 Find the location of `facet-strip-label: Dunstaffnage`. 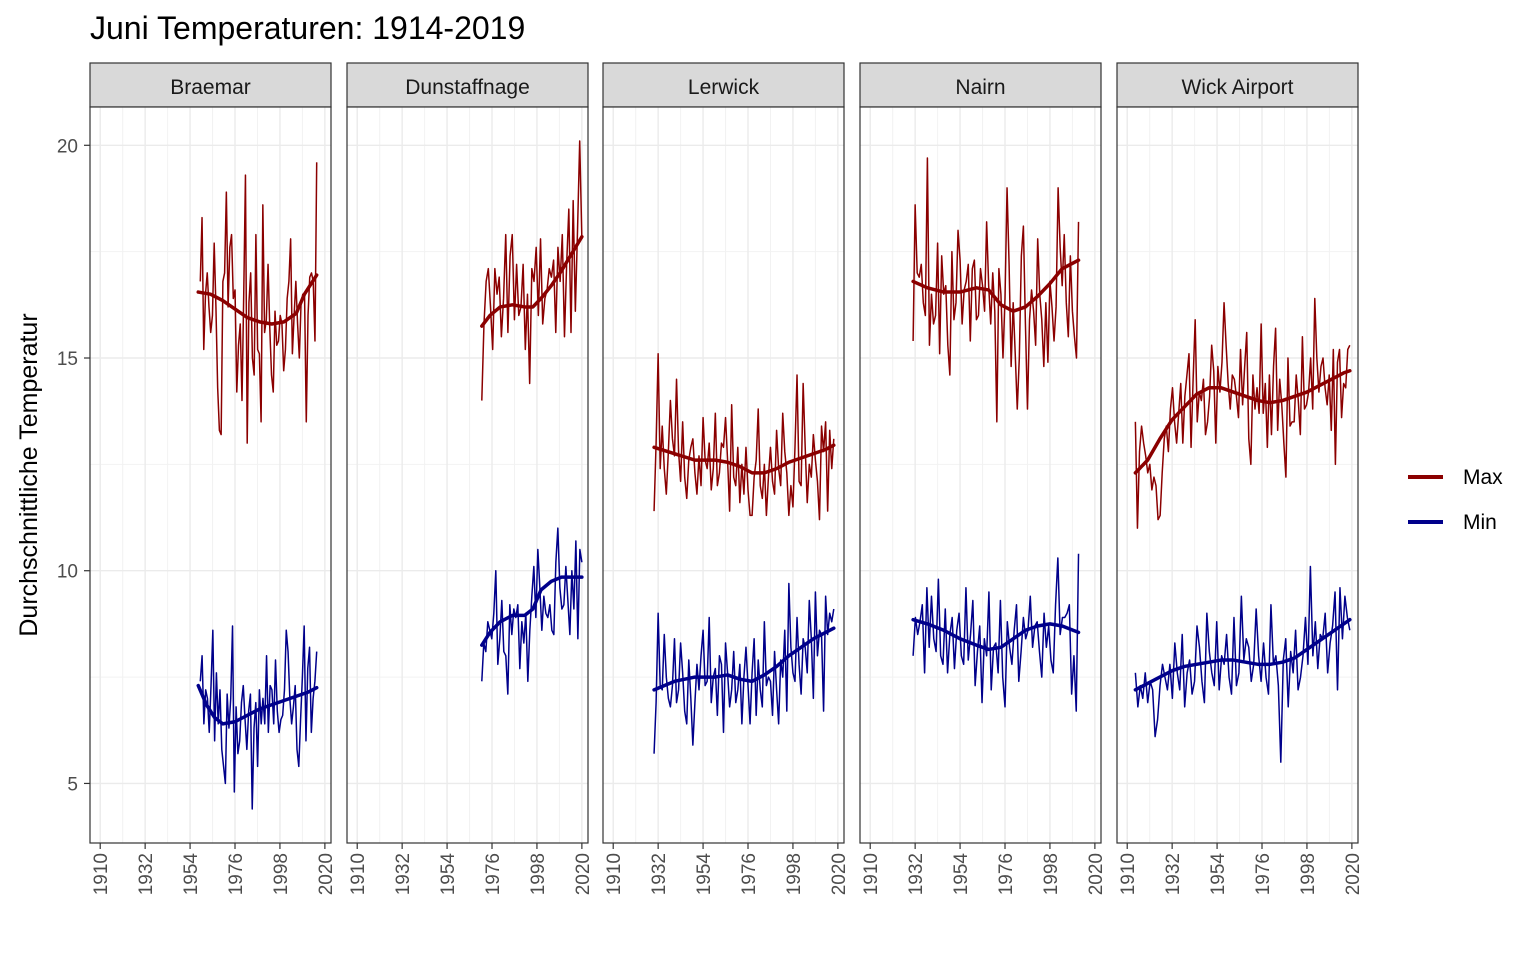

facet-strip-label: Dunstaffnage is located at coordinates (467, 87).